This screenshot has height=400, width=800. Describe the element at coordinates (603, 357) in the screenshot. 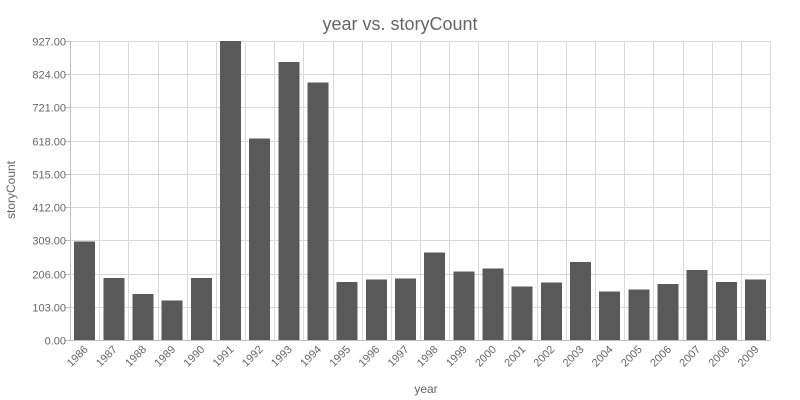

I see `x-tick-label: 2004` at that location.